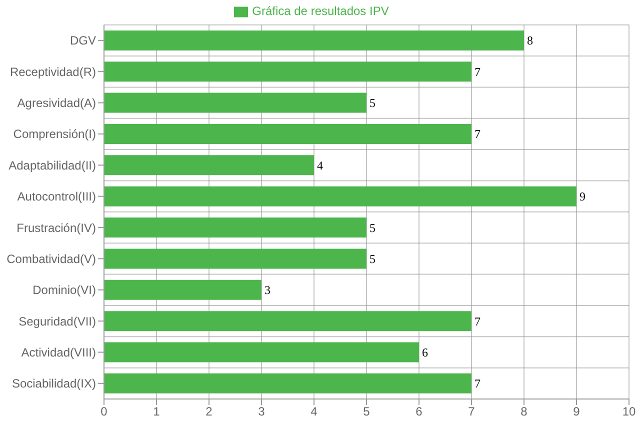 The height and width of the screenshot is (427, 639). Describe the element at coordinates (262, 411) in the screenshot. I see `x-tick-label: 3` at that location.